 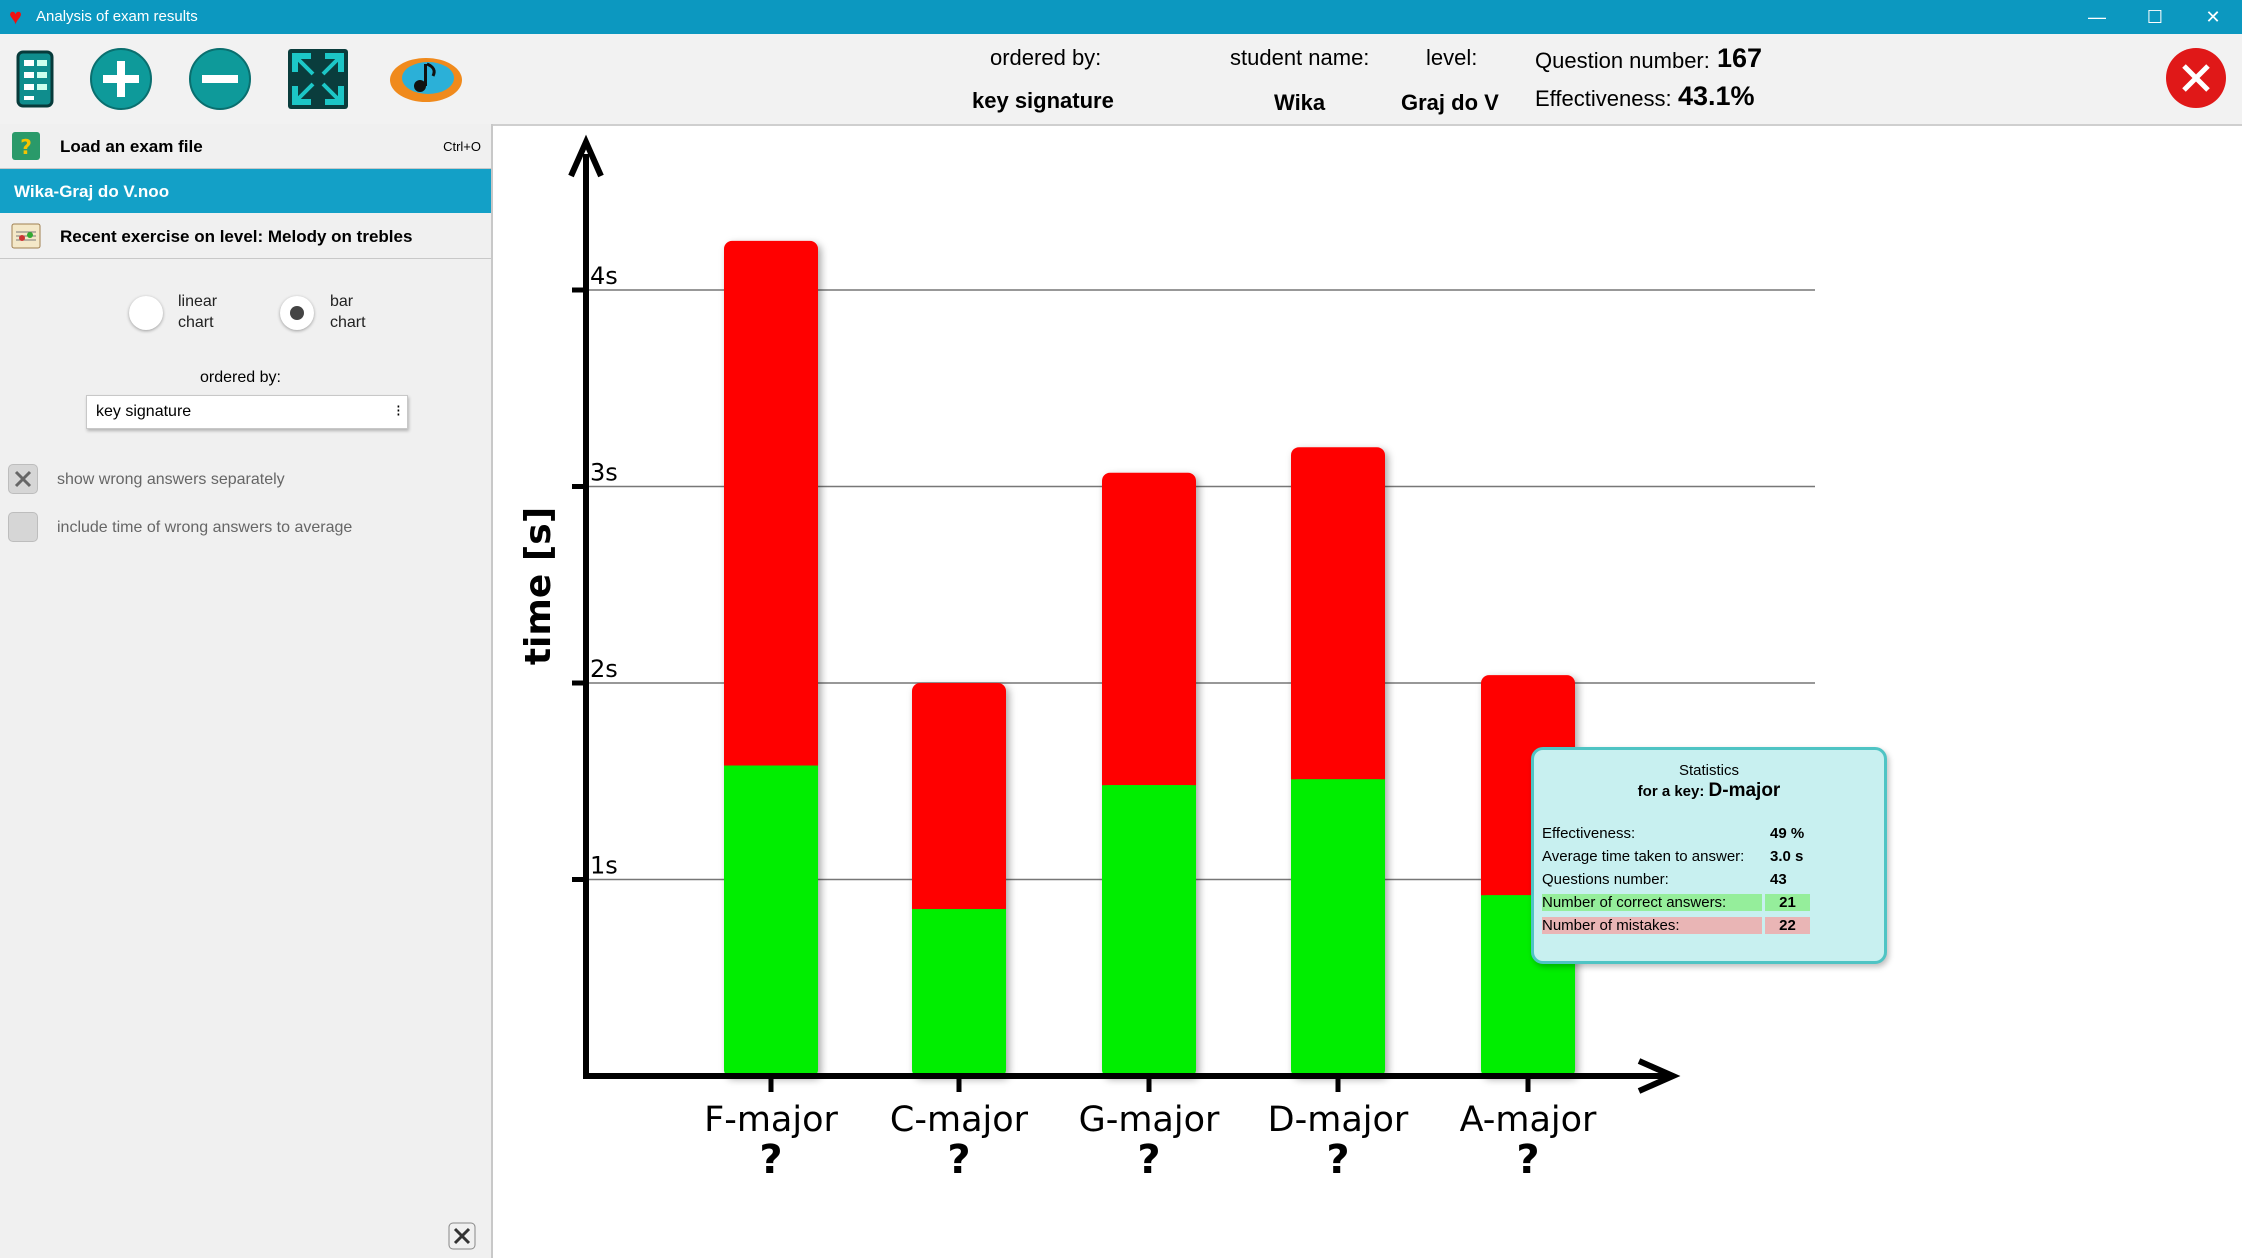 What do you see at coordinates (771, 1120) in the screenshot?
I see `x-tick-label: F-major` at bounding box center [771, 1120].